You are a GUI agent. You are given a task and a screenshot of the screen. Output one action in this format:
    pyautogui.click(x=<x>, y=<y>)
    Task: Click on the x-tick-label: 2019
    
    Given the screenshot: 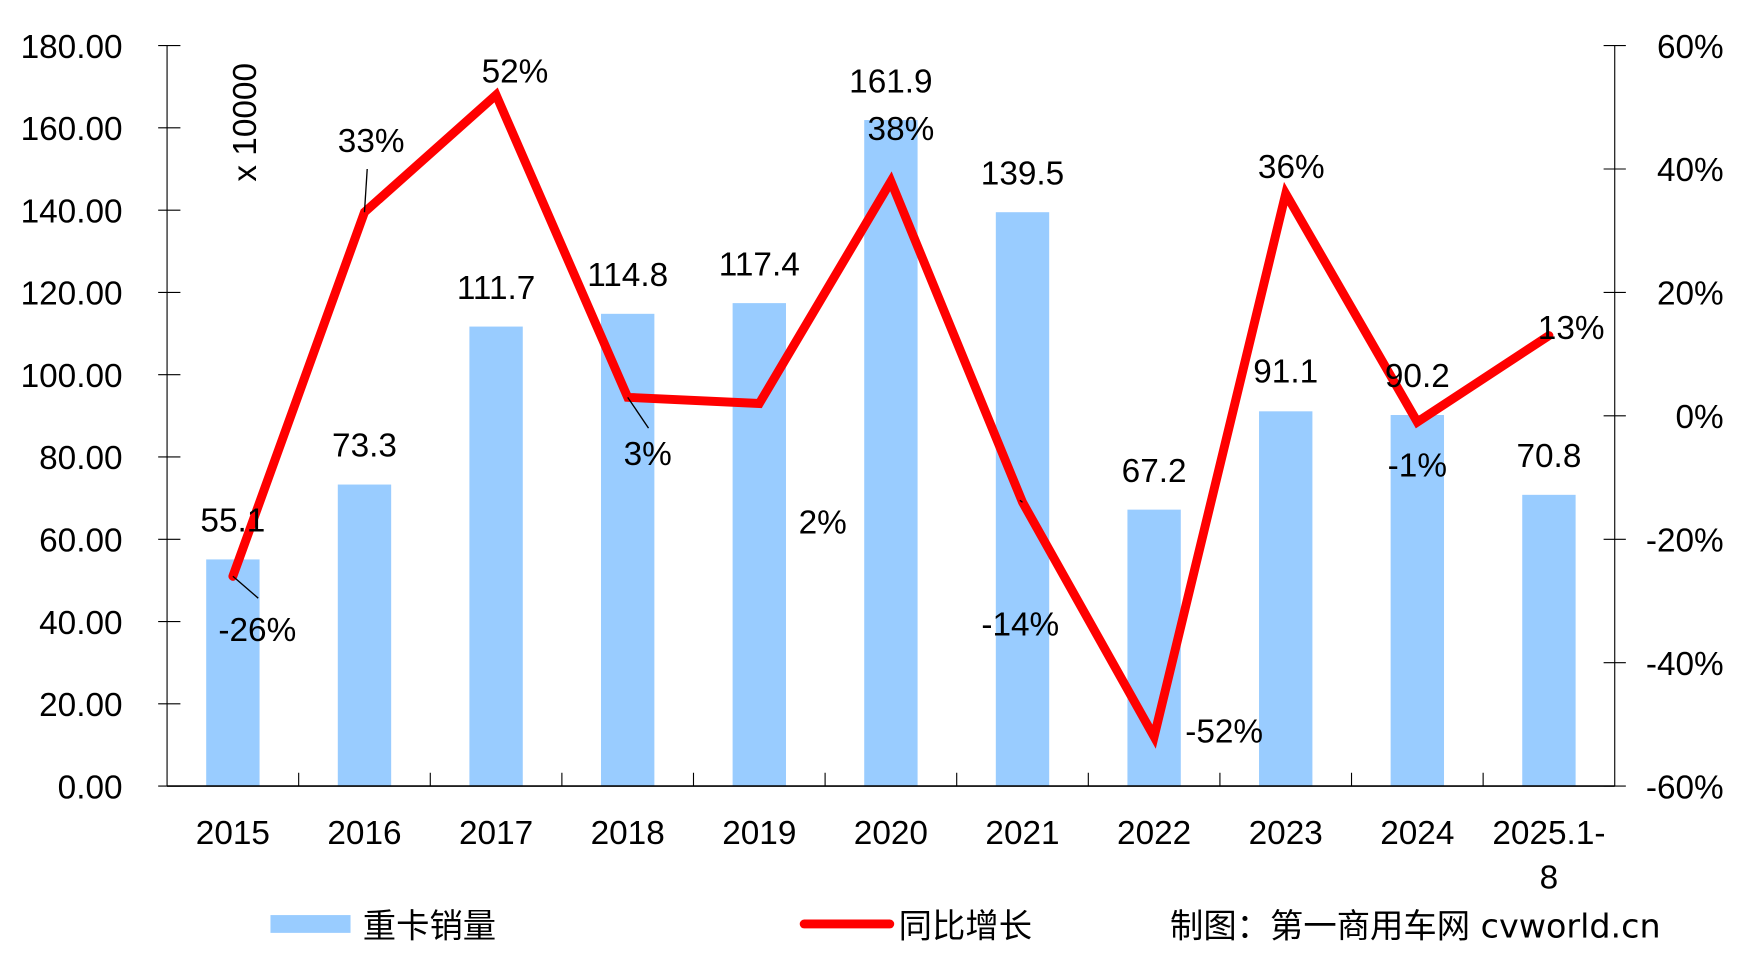 What is the action you would take?
    pyautogui.click(x=759, y=833)
    